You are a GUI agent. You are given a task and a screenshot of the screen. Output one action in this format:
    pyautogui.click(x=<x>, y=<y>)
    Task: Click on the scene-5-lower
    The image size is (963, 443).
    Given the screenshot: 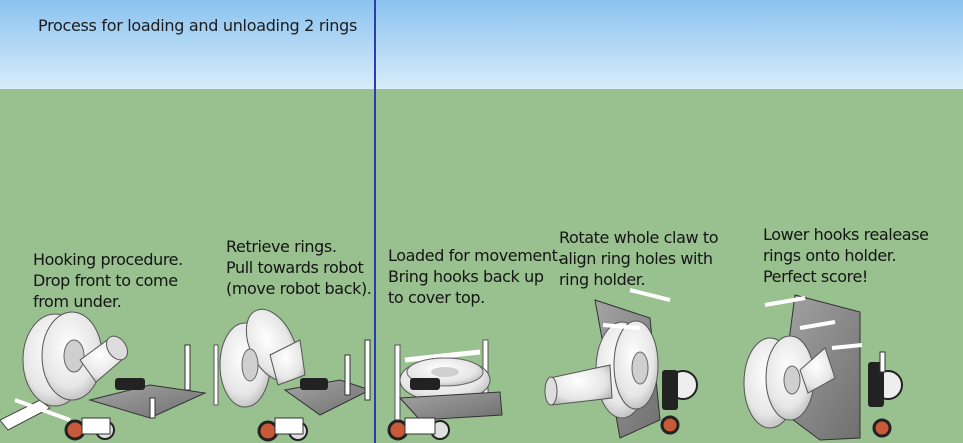 What is the action you would take?
    pyautogui.click(x=823, y=367)
    